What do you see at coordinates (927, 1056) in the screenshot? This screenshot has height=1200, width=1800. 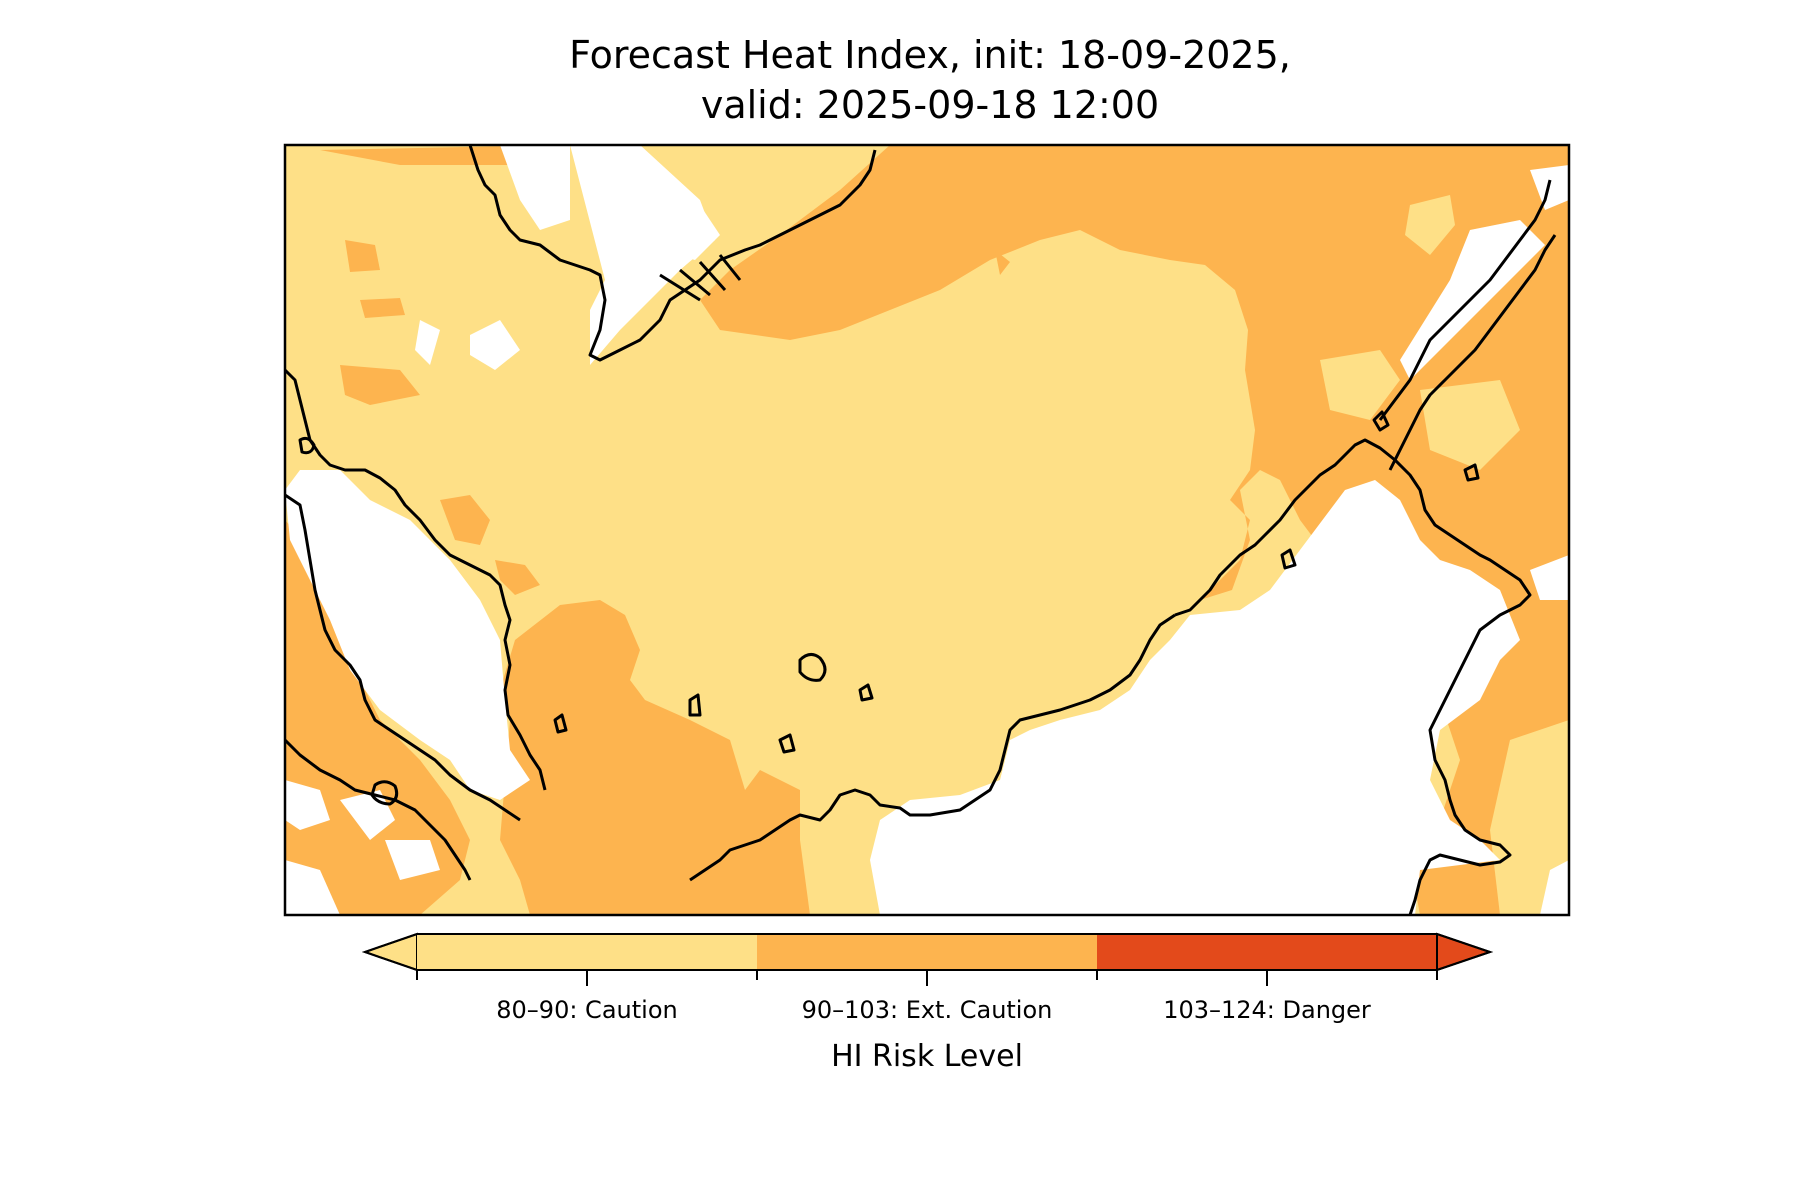 I see `colorbar-title: HI Risk Level` at bounding box center [927, 1056].